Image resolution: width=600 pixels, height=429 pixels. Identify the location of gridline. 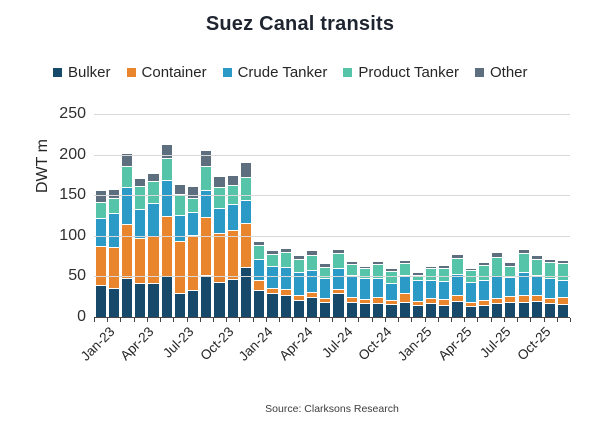
(332, 196).